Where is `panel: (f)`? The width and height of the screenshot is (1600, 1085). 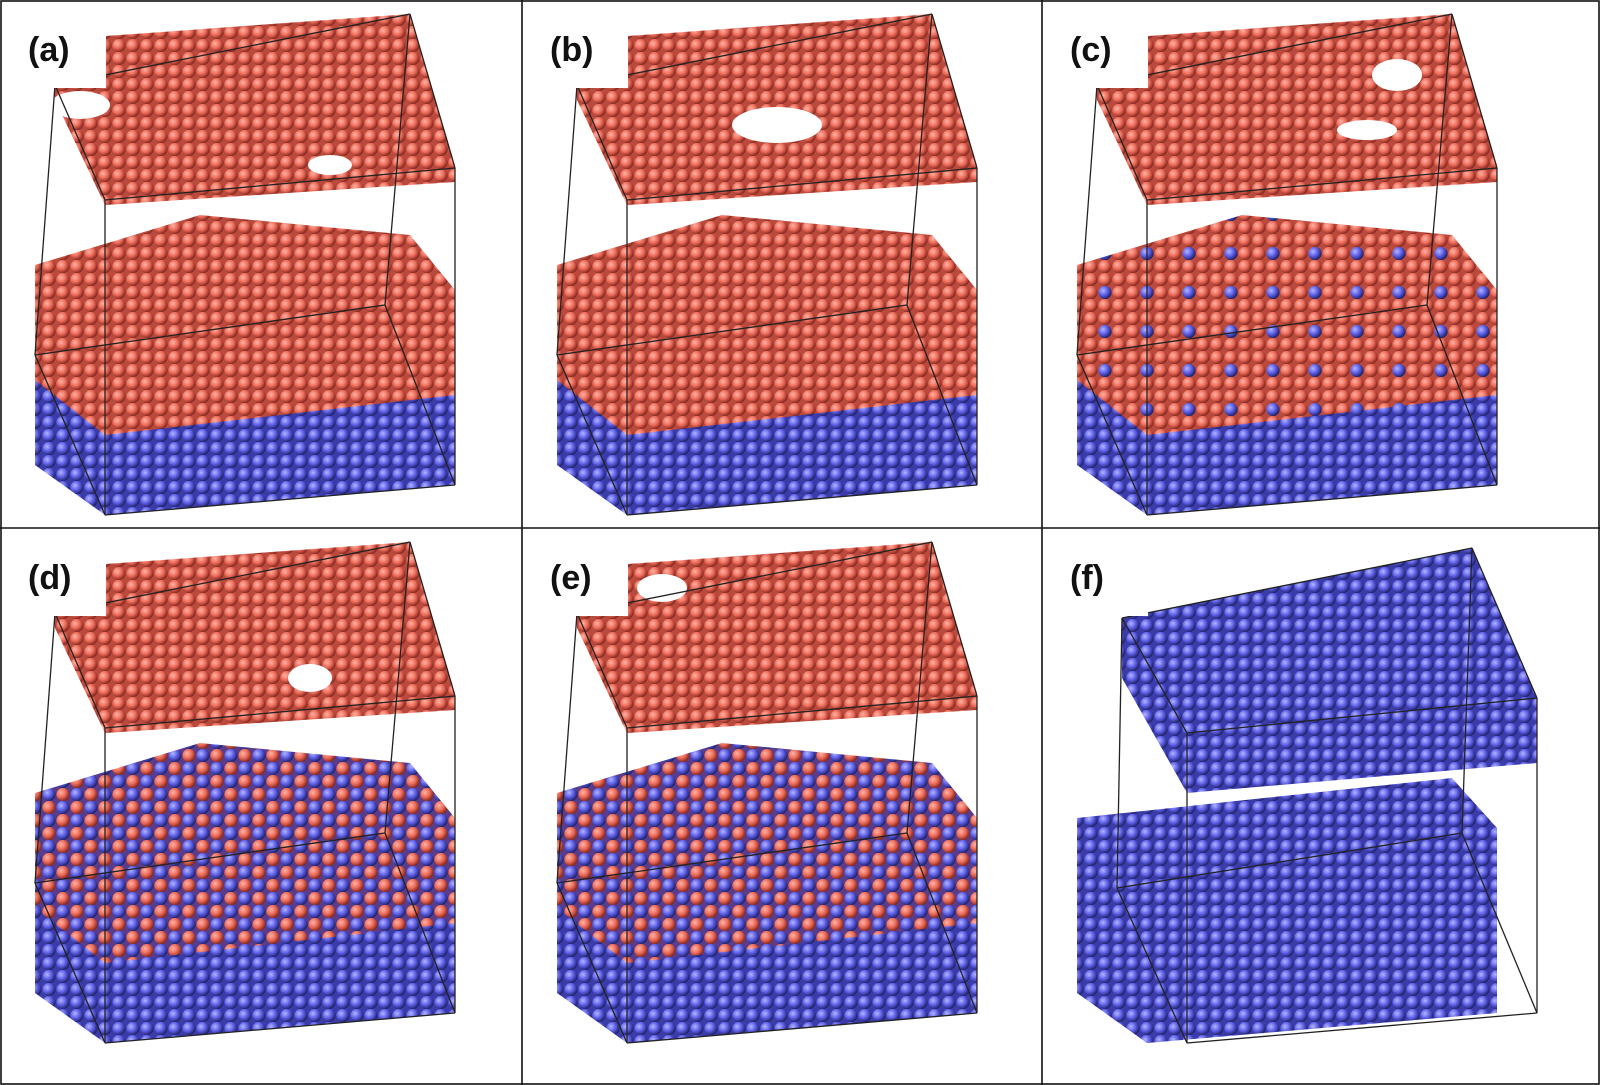 panel: (f) is located at coordinates (1292, 792).